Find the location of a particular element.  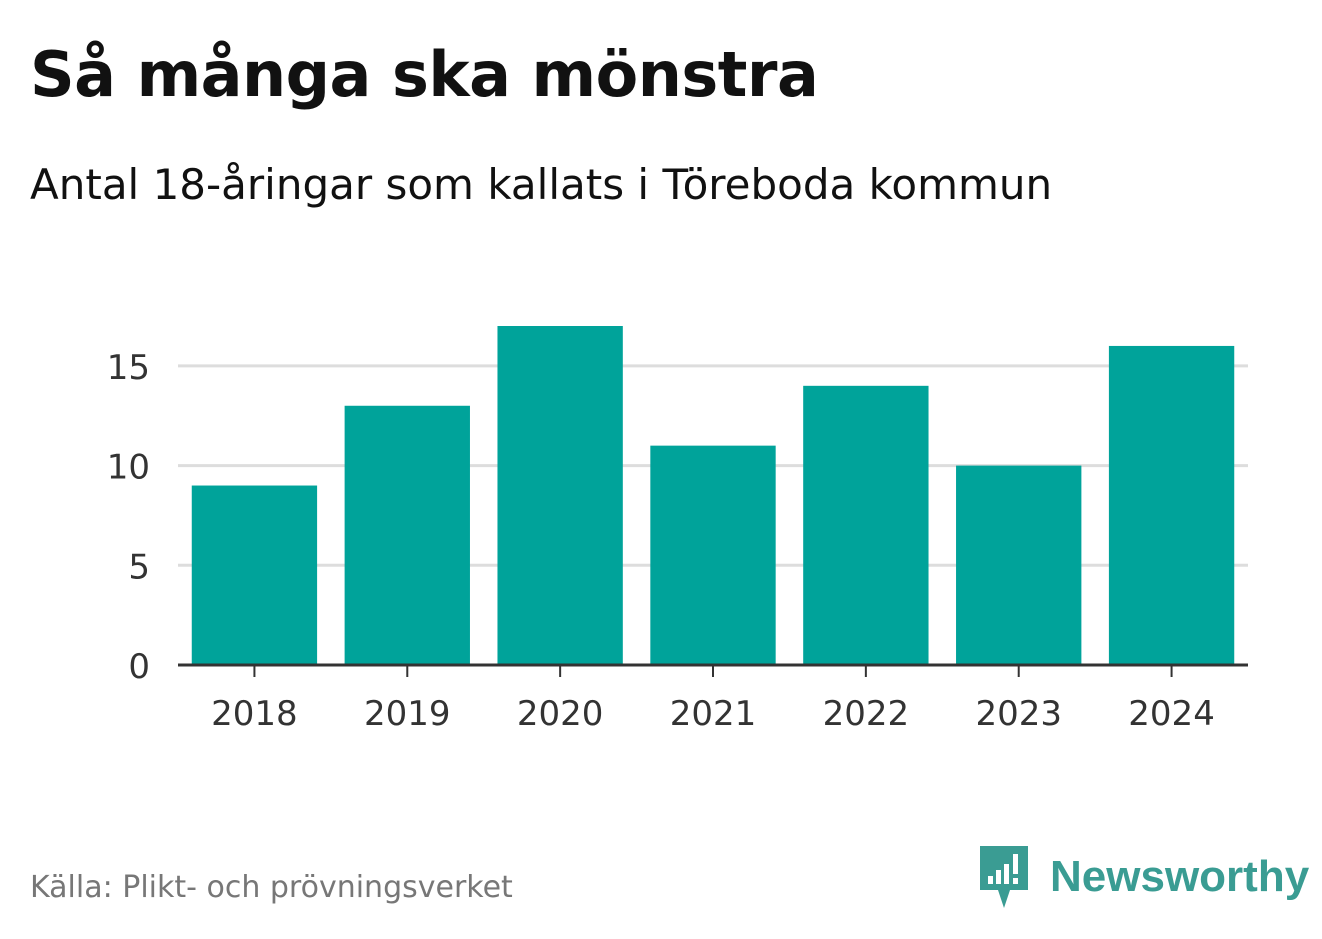

brand-name: Newsworthy is located at coordinates (1180, 876).